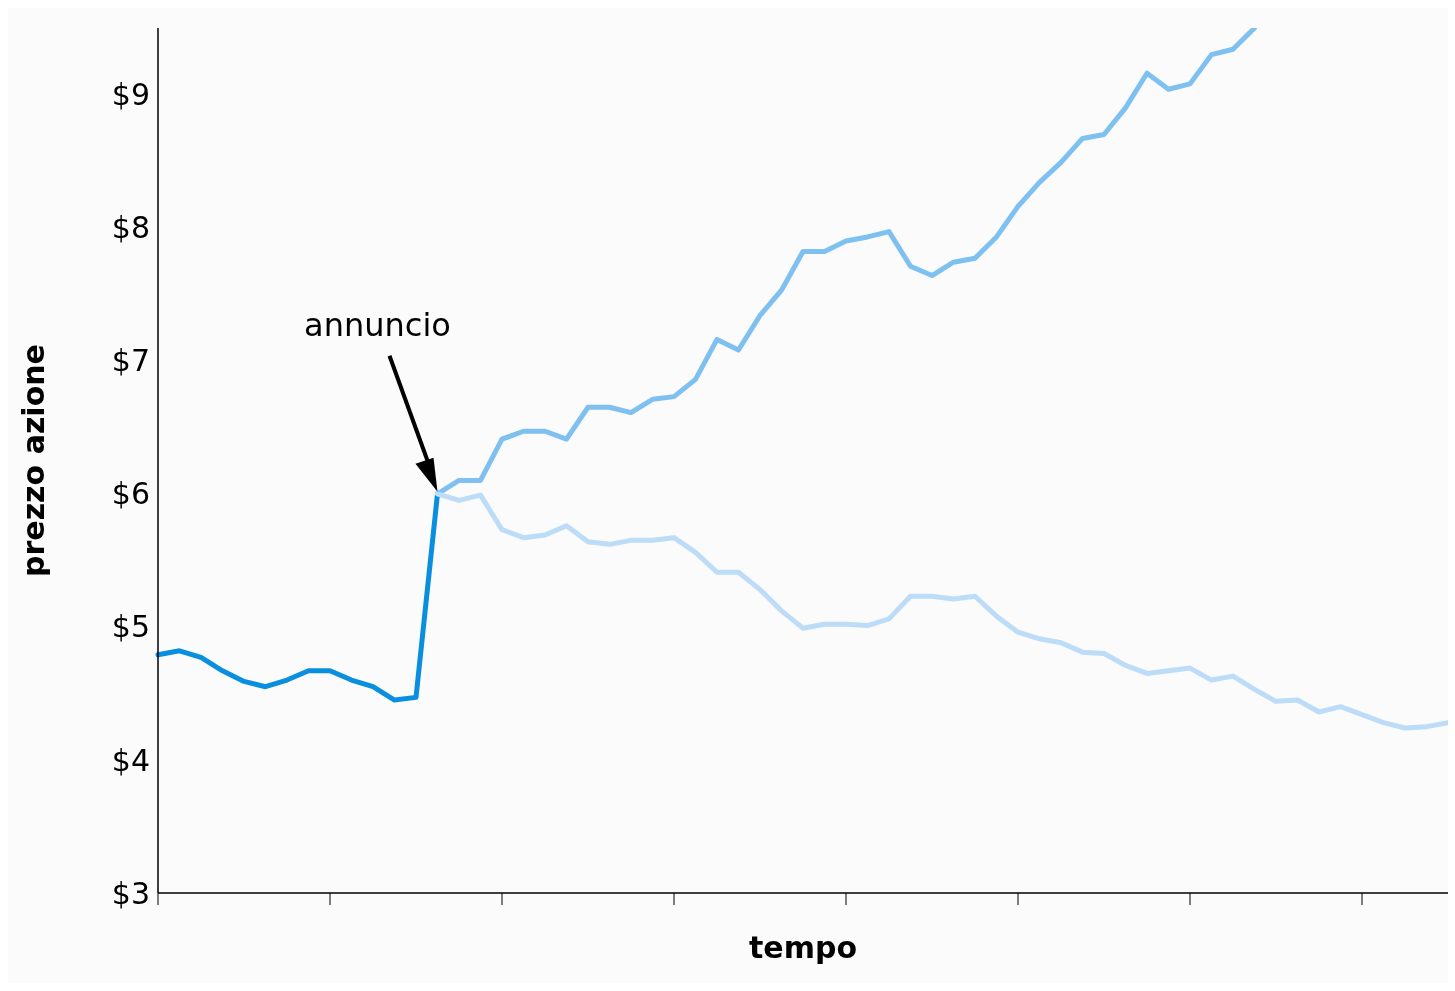  What do you see at coordinates (130, 627) in the screenshot?
I see `y-tick-label: $5` at bounding box center [130, 627].